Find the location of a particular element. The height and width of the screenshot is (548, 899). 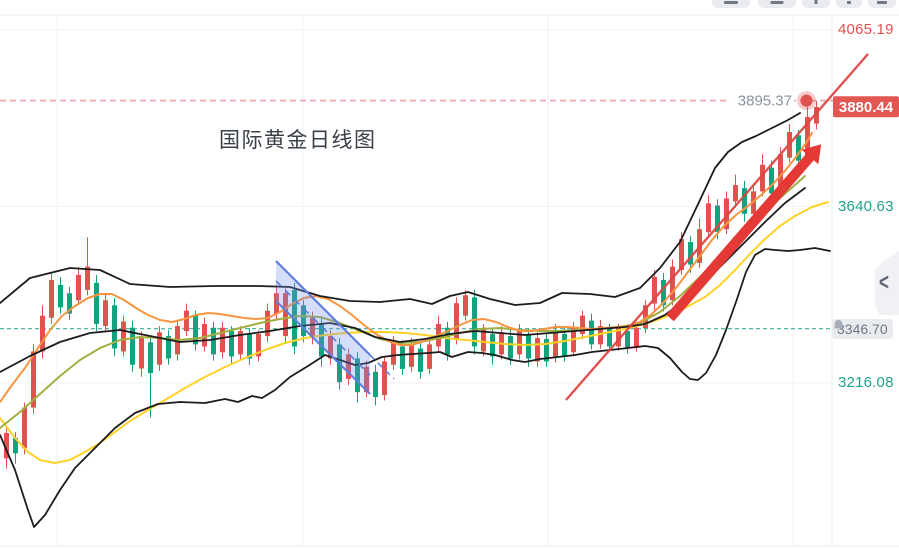

drawing-tools-button is located at coordinates (777, 4).